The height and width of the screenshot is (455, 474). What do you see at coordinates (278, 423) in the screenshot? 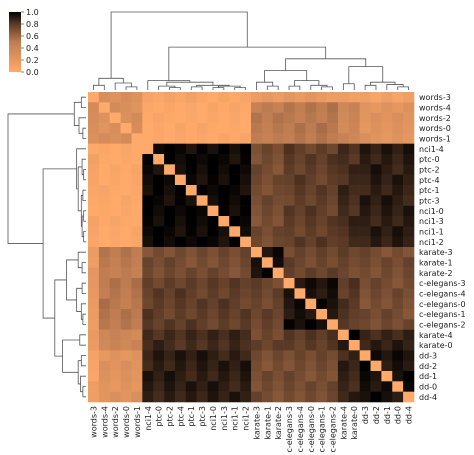
I see `column-label: karate-2` at bounding box center [278, 423].